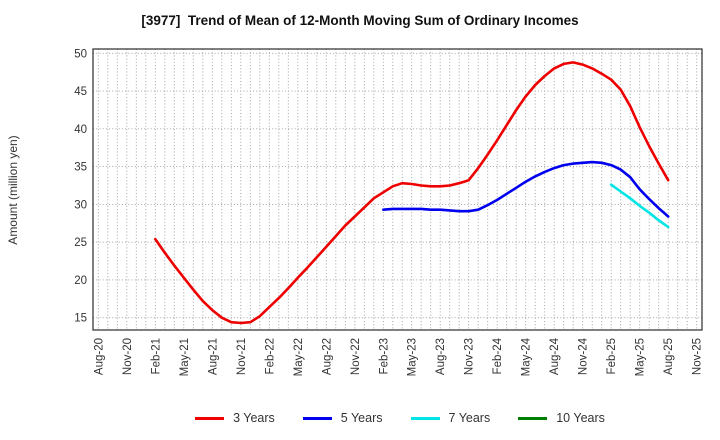 Image resolution: width=720 pixels, height=440 pixels. I want to click on legend-label: 7 Years, so click(469, 418).